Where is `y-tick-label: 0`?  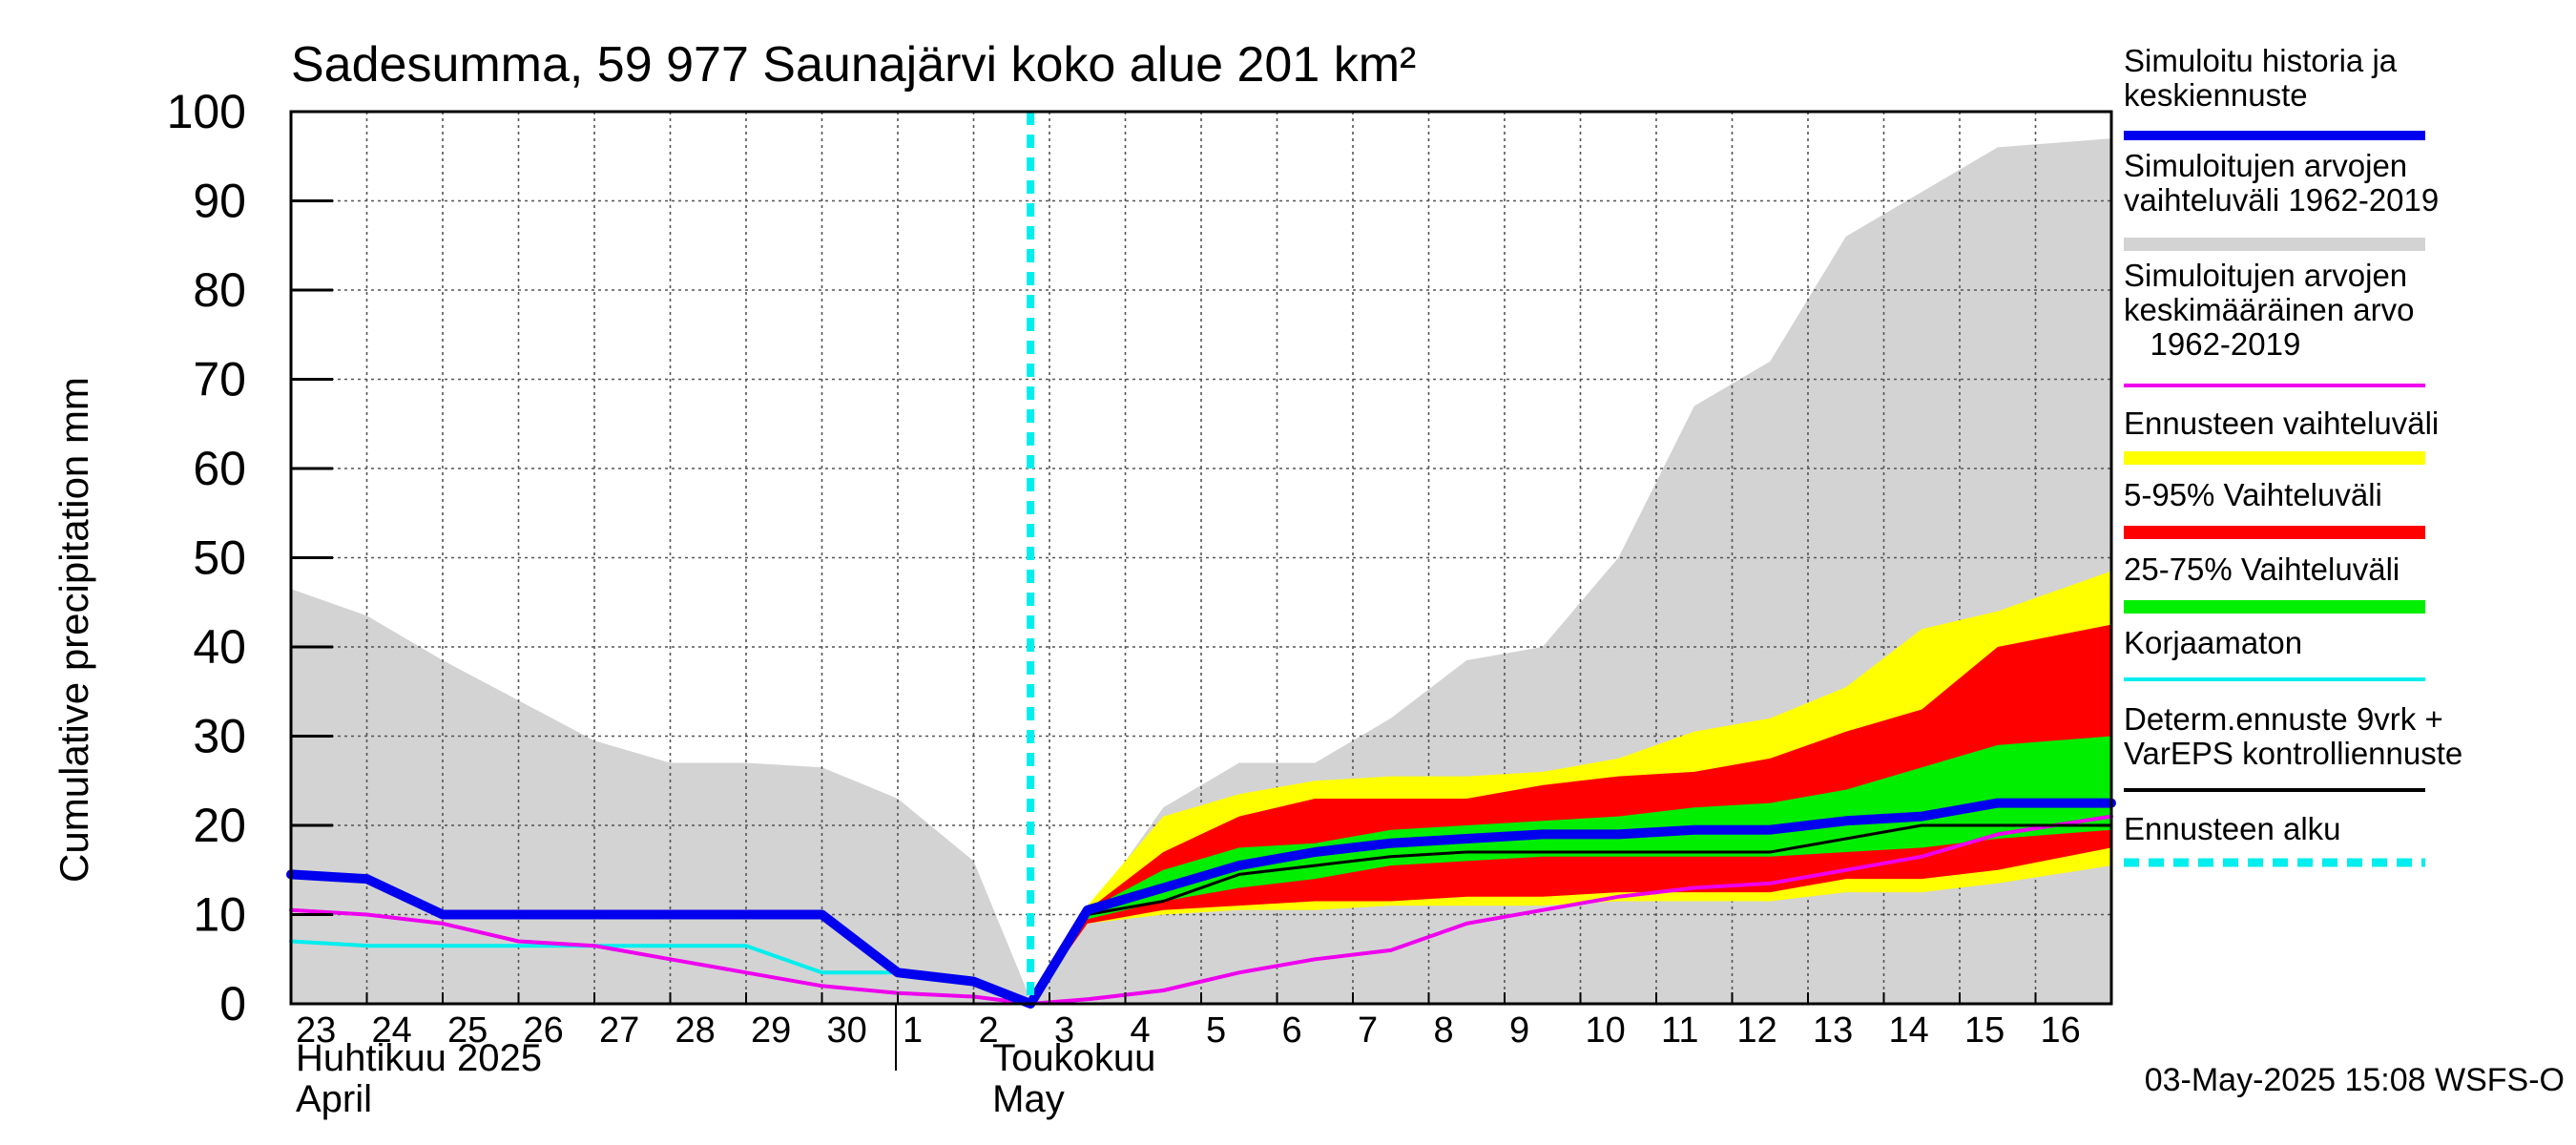 y-tick-label: 0 is located at coordinates (232, 1004).